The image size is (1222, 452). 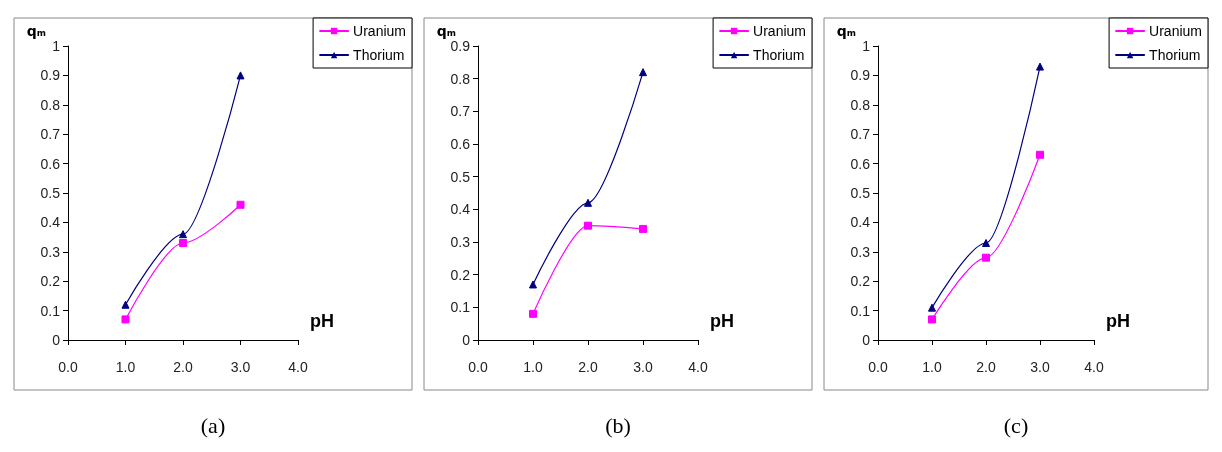 I want to click on text: (a), so click(x=213, y=425).